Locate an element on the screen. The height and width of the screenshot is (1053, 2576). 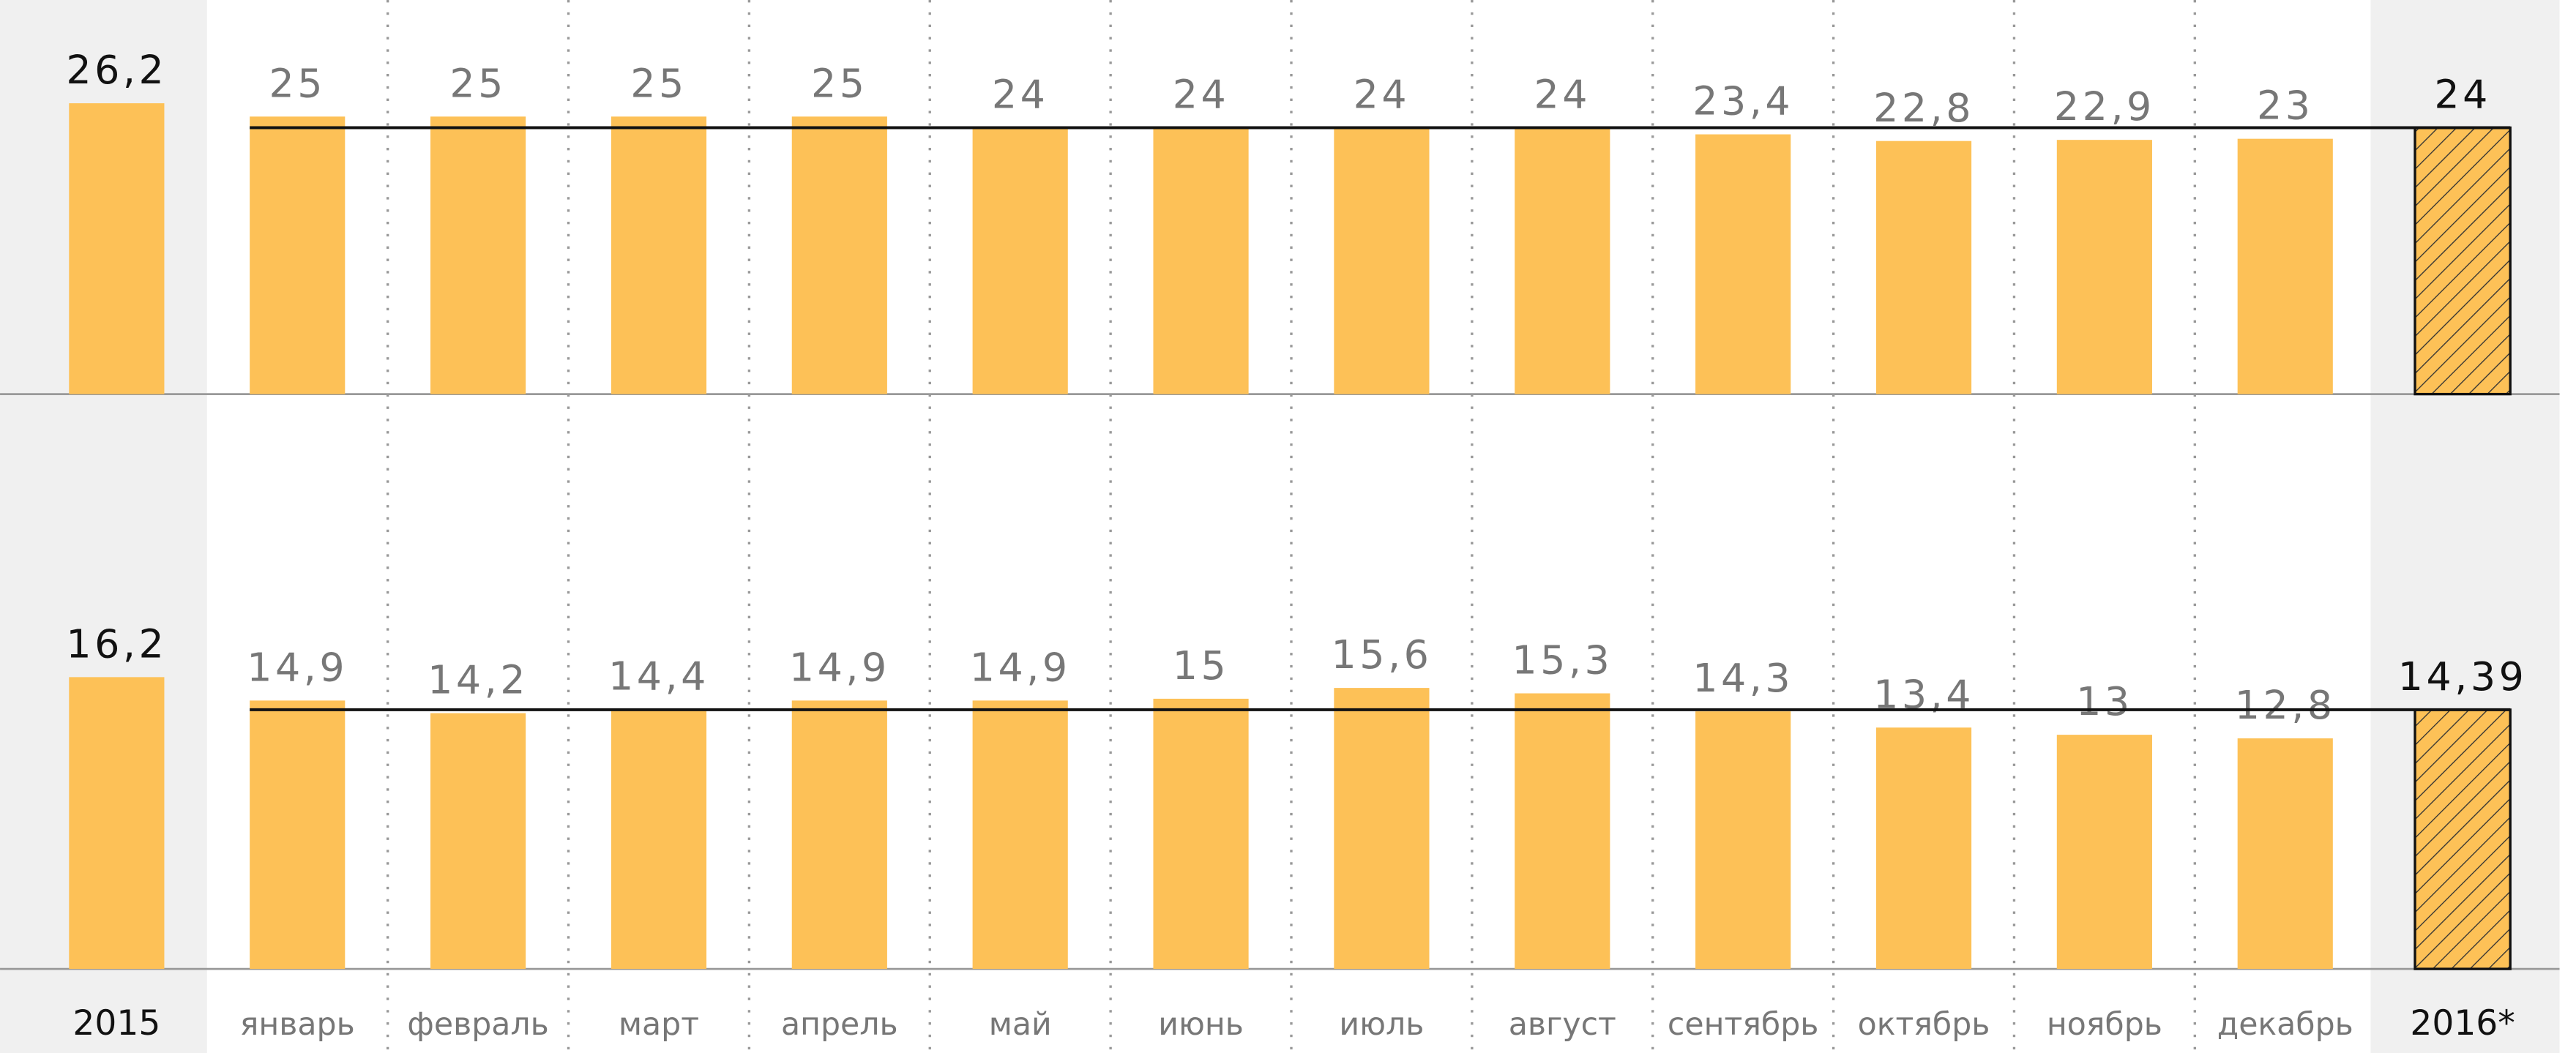
x-tick-label: январь is located at coordinates (297, 1024).